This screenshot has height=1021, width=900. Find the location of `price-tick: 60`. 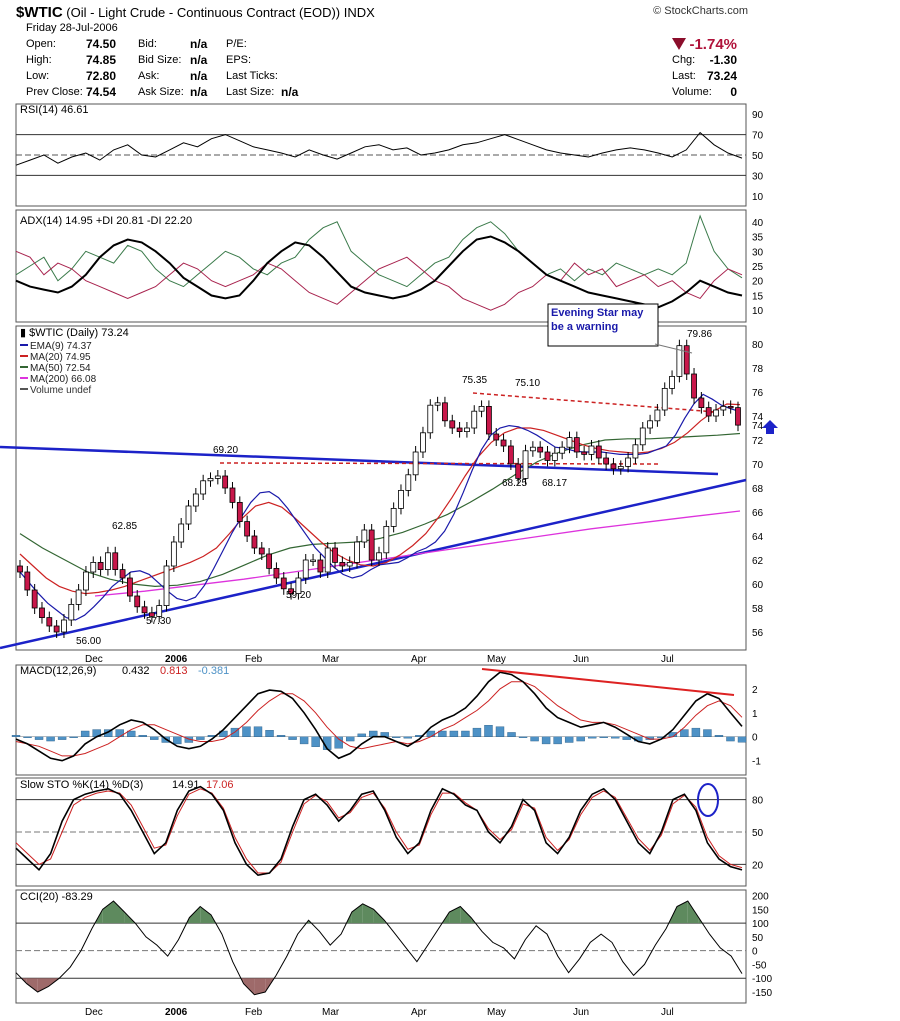

price-tick: 60 is located at coordinates (758, 585).